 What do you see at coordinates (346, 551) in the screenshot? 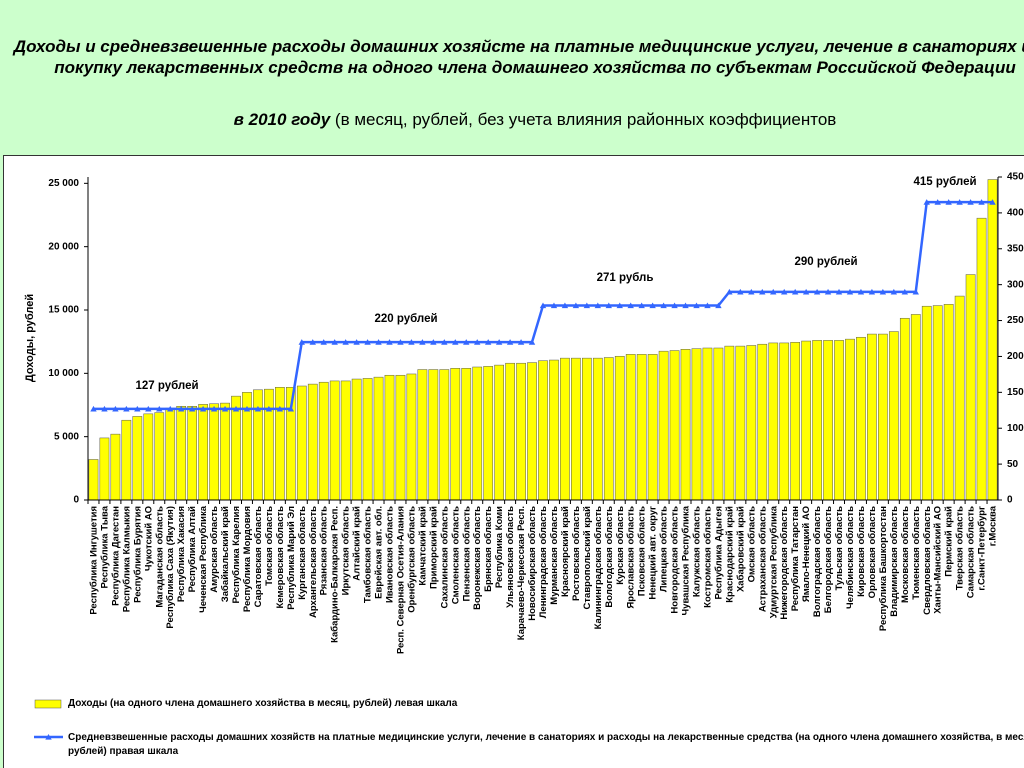
I see `x-tick-label: Иркутская область` at bounding box center [346, 551].